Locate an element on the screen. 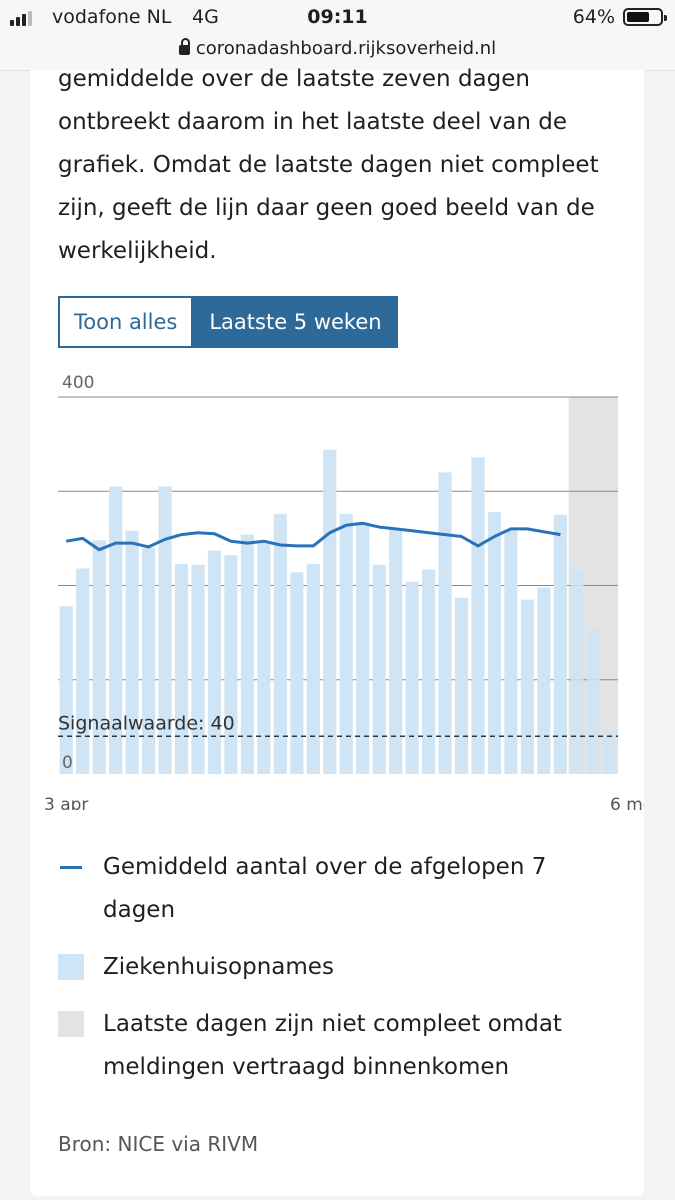 This screenshot has width=675, height=1200. carrier-name: vodafone NL is located at coordinates (112, 17).